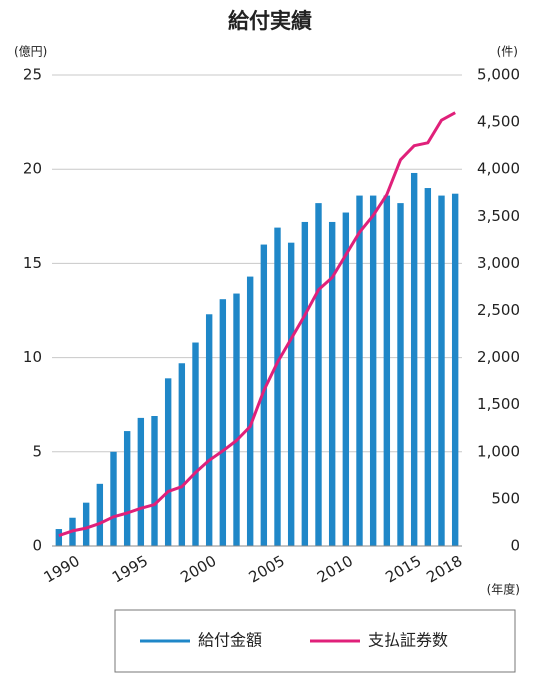 The image size is (540, 682). I want to click on y-tick-label: 0, so click(37, 546).